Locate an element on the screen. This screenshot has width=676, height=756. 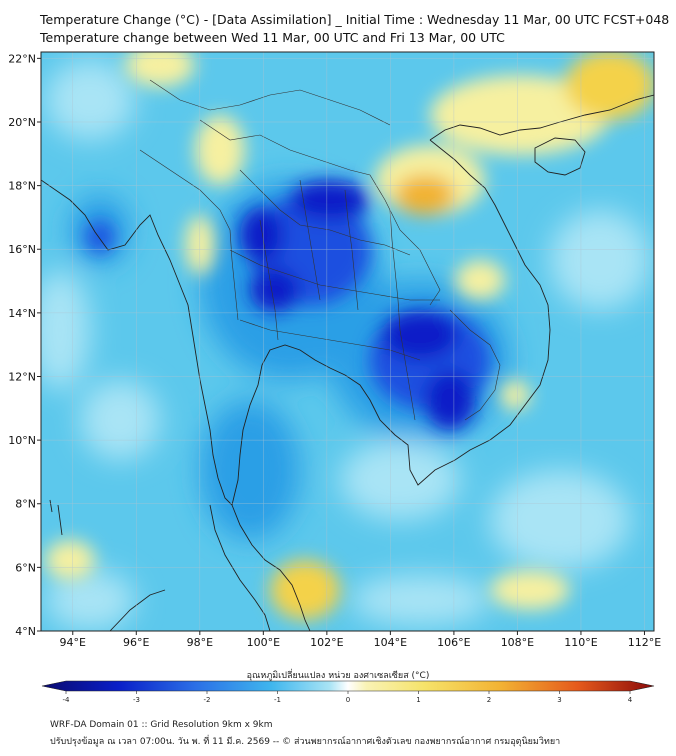
colorbar-tick-label: -1 is located at coordinates (277, 700).